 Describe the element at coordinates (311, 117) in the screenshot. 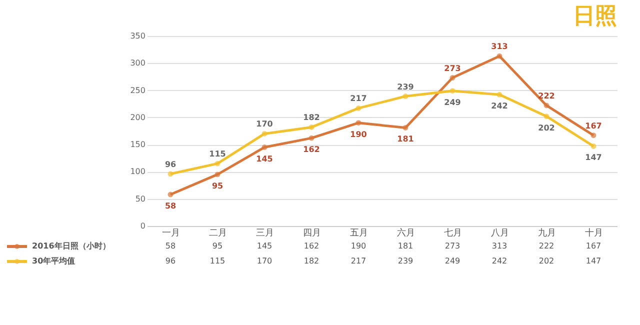

I see `annotation: 182` at that location.